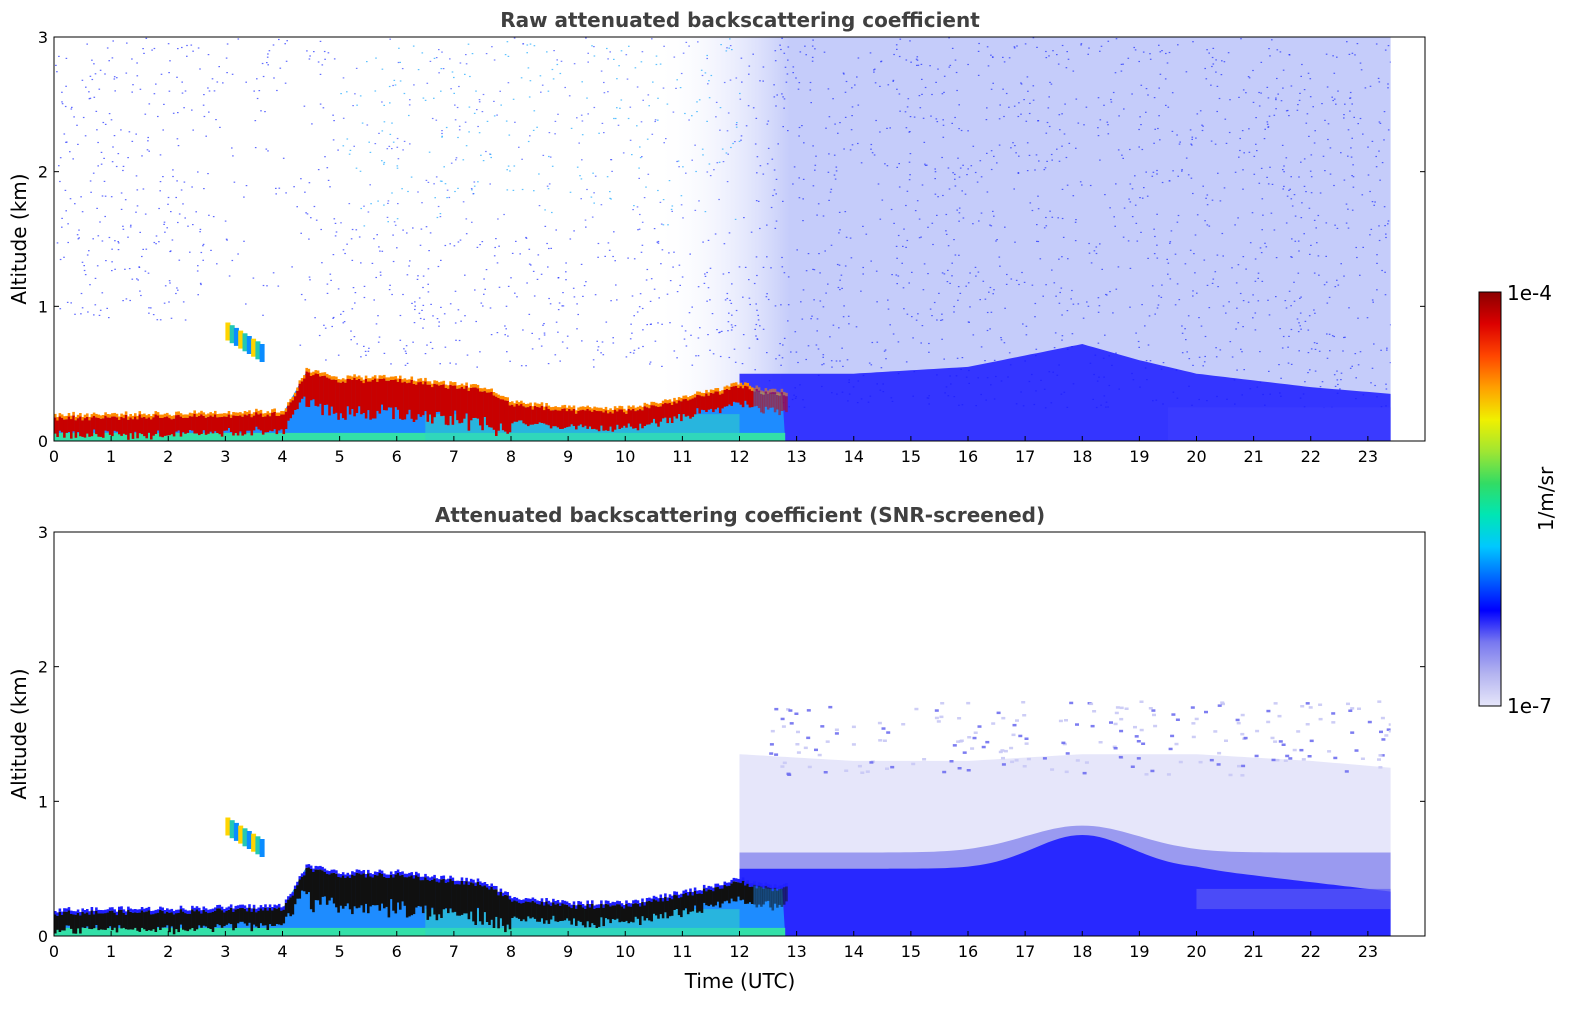 This screenshot has height=1020, width=1595. Describe the element at coordinates (1529, 706) in the screenshot. I see `colorbar-min-label: 1e-7` at that location.